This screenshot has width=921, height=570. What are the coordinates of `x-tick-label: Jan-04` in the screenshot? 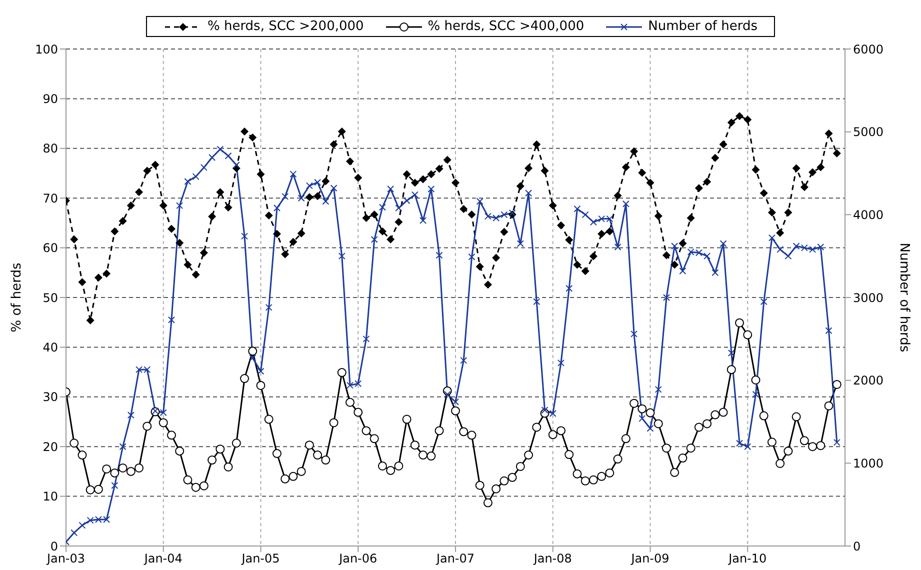 It's located at (162, 559).